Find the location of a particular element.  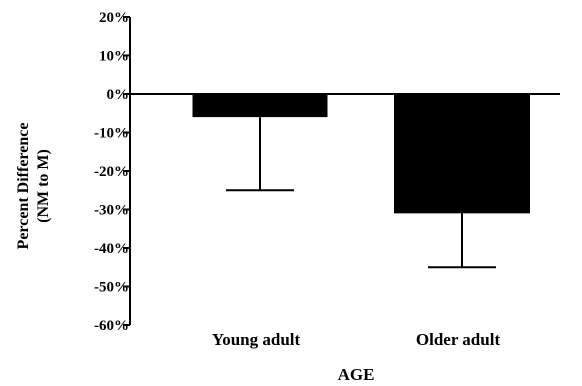

x-category-label-0: Young adult is located at coordinates (256, 339).